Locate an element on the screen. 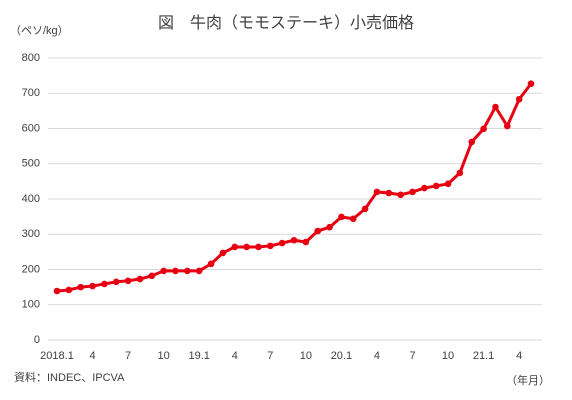 The height and width of the screenshot is (400, 572). y-tick-label: 100 is located at coordinates (31, 305).